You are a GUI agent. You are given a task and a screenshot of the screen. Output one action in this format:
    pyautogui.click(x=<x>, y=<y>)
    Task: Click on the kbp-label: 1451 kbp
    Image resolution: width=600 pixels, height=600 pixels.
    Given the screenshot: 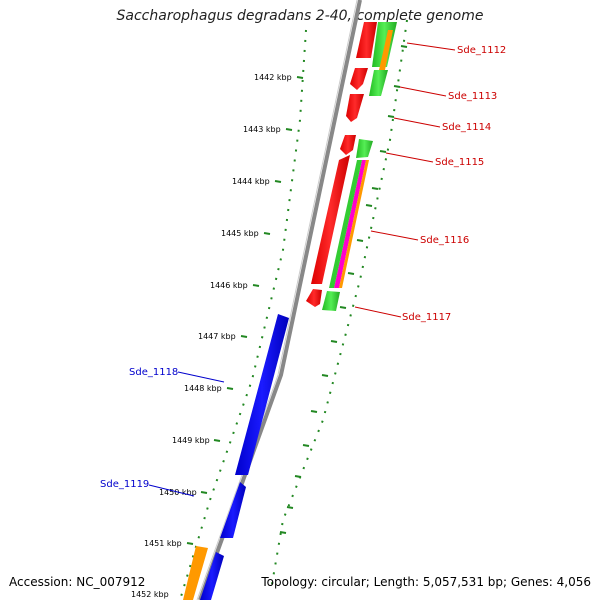 What is the action you would take?
    pyautogui.click(x=163, y=543)
    